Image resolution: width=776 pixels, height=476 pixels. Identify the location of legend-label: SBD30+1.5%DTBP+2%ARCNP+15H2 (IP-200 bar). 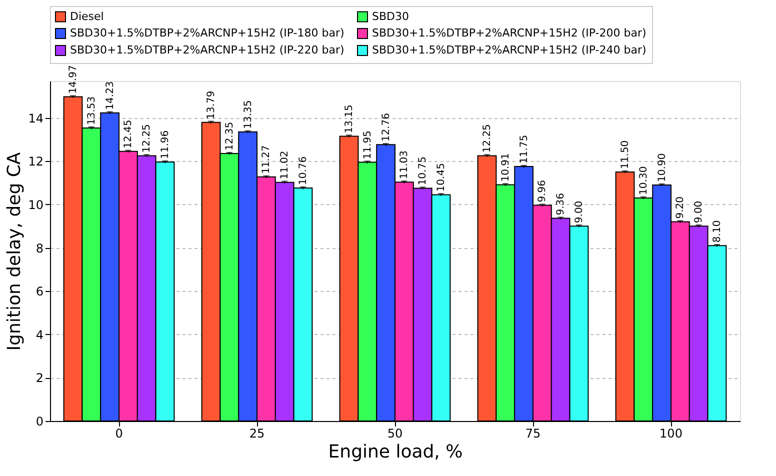
(509, 33).